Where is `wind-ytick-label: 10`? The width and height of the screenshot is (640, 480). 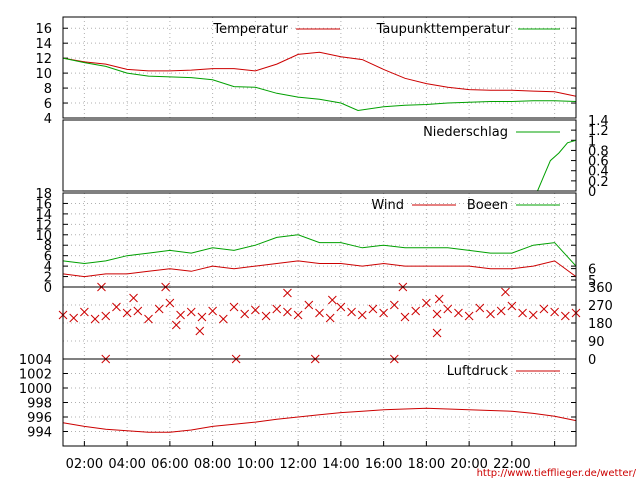
wind-ytick-label: 10 is located at coordinates (43, 236).